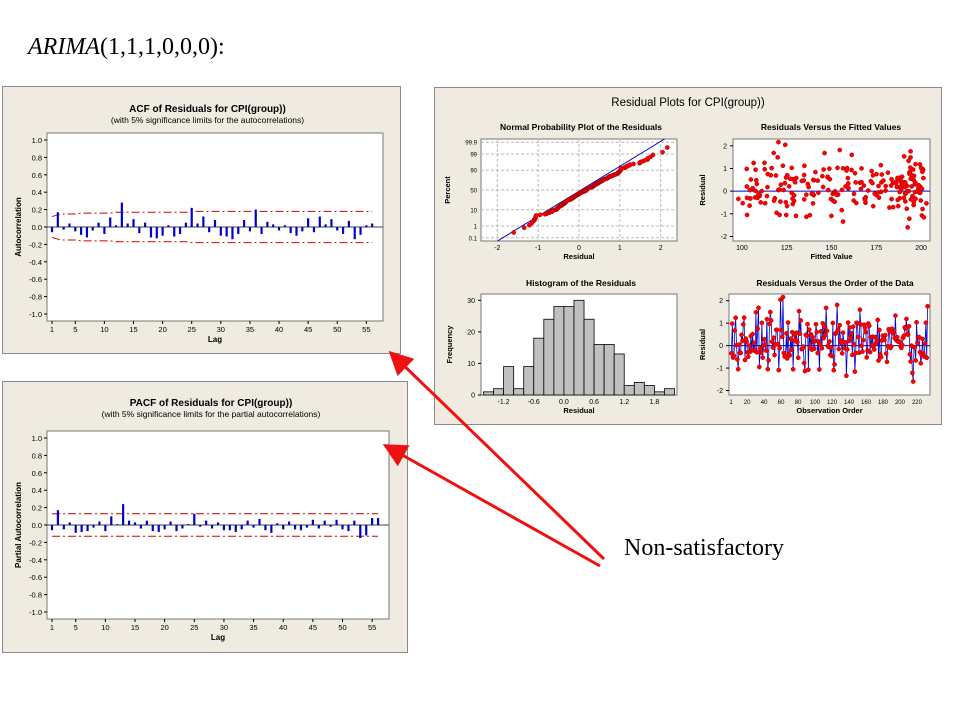 This screenshot has height=720, width=960. Describe the element at coordinates (104, 329) in the screenshot. I see `acf-xtick-label: 10` at that location.